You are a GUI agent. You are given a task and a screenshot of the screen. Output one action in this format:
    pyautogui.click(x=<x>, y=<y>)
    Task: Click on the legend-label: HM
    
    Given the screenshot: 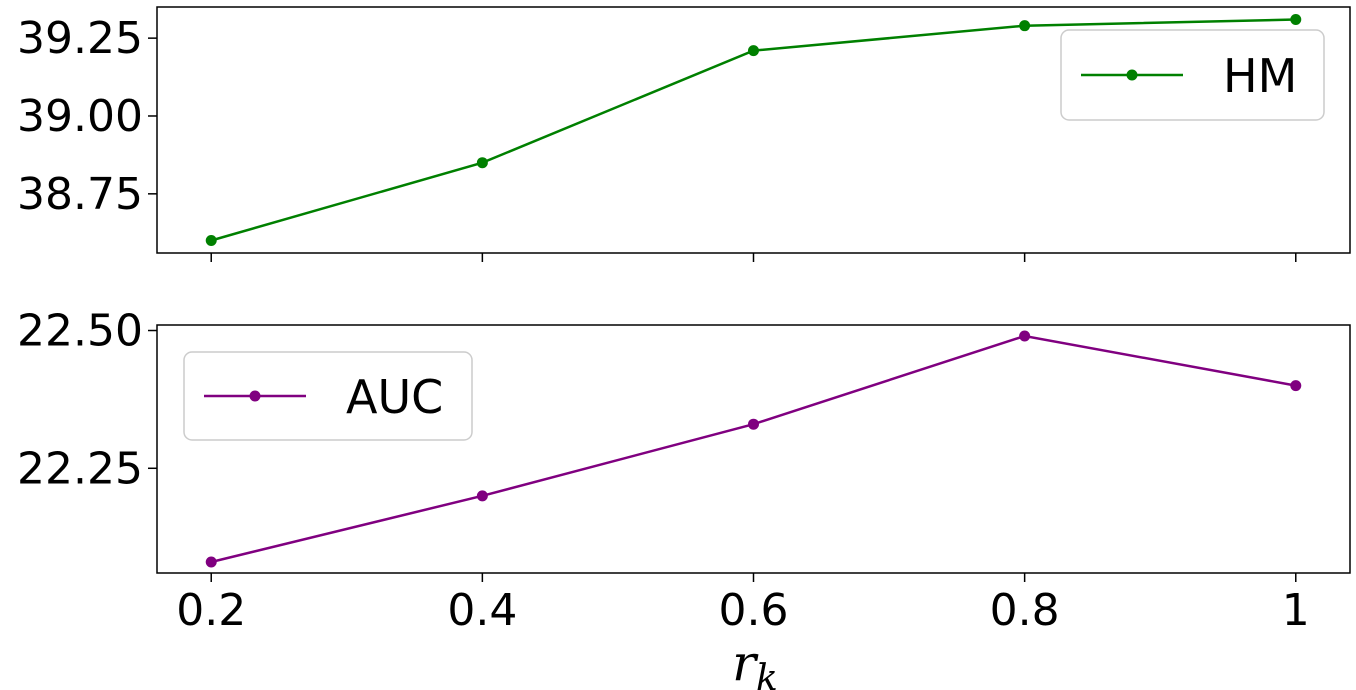 What is the action you would take?
    pyautogui.click(x=1260, y=76)
    